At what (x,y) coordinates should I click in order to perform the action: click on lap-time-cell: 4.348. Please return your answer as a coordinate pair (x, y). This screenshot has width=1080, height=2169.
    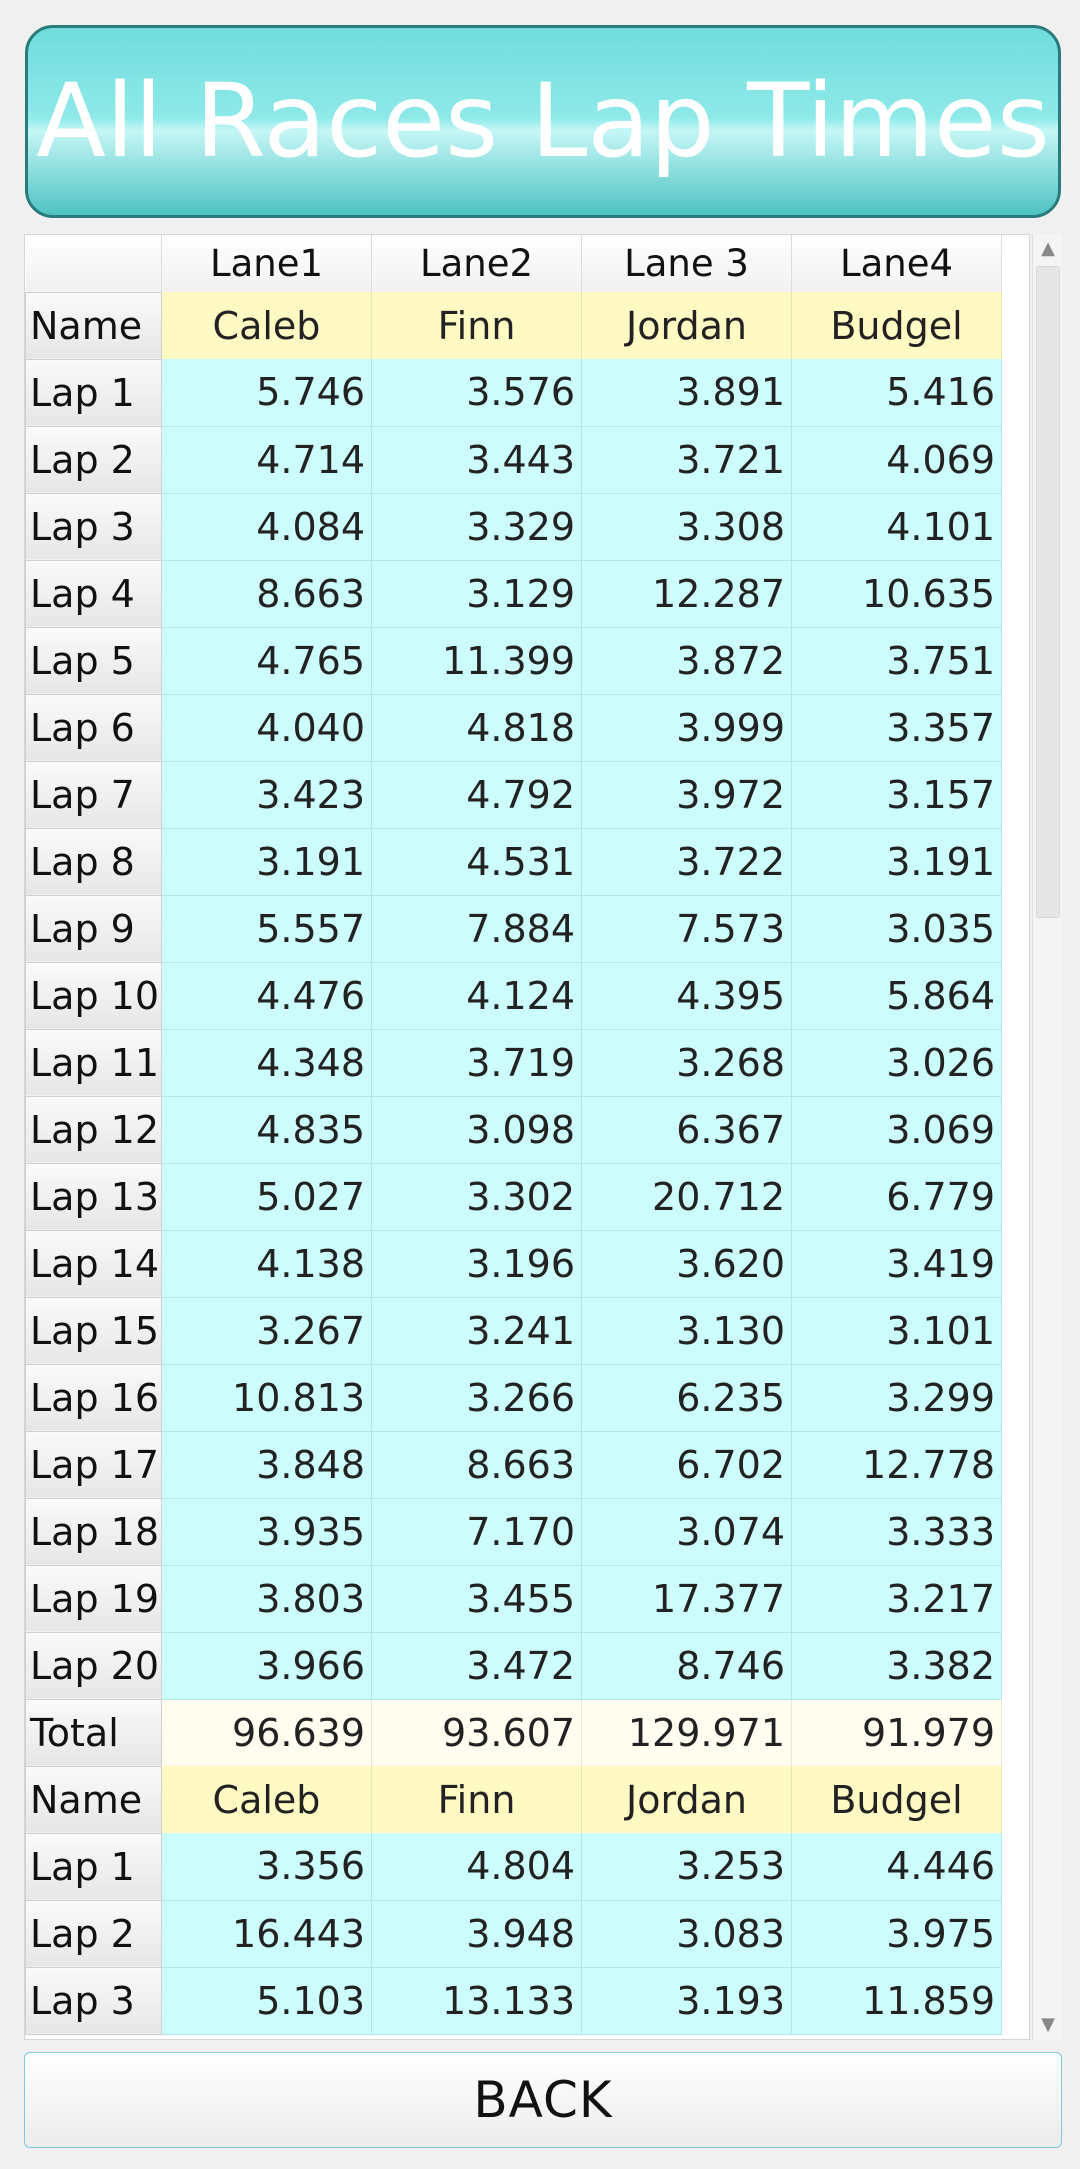
    Looking at the image, I should click on (266, 1063).